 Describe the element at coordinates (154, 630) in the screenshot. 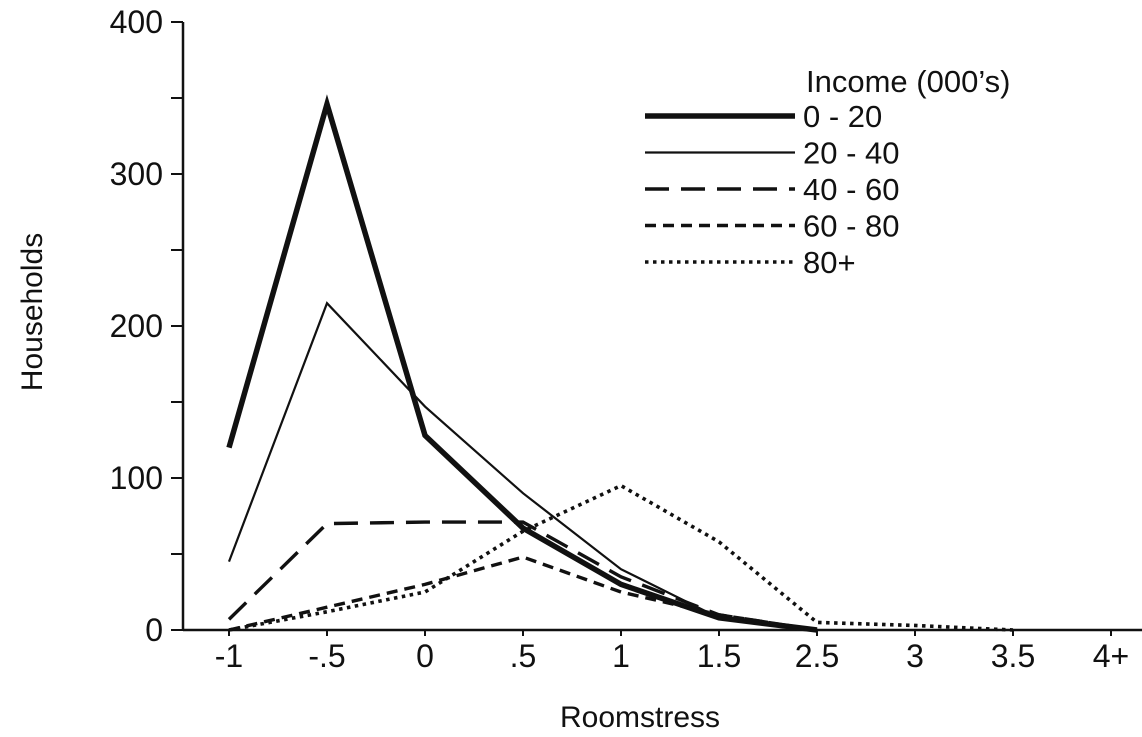

I see `y-tick-label: 0` at that location.